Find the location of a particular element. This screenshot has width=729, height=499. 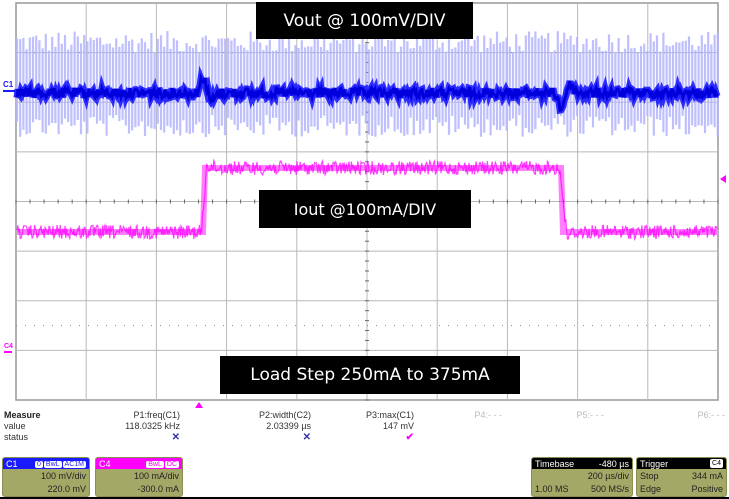

param-value: 147 mV is located at coordinates (398, 426).